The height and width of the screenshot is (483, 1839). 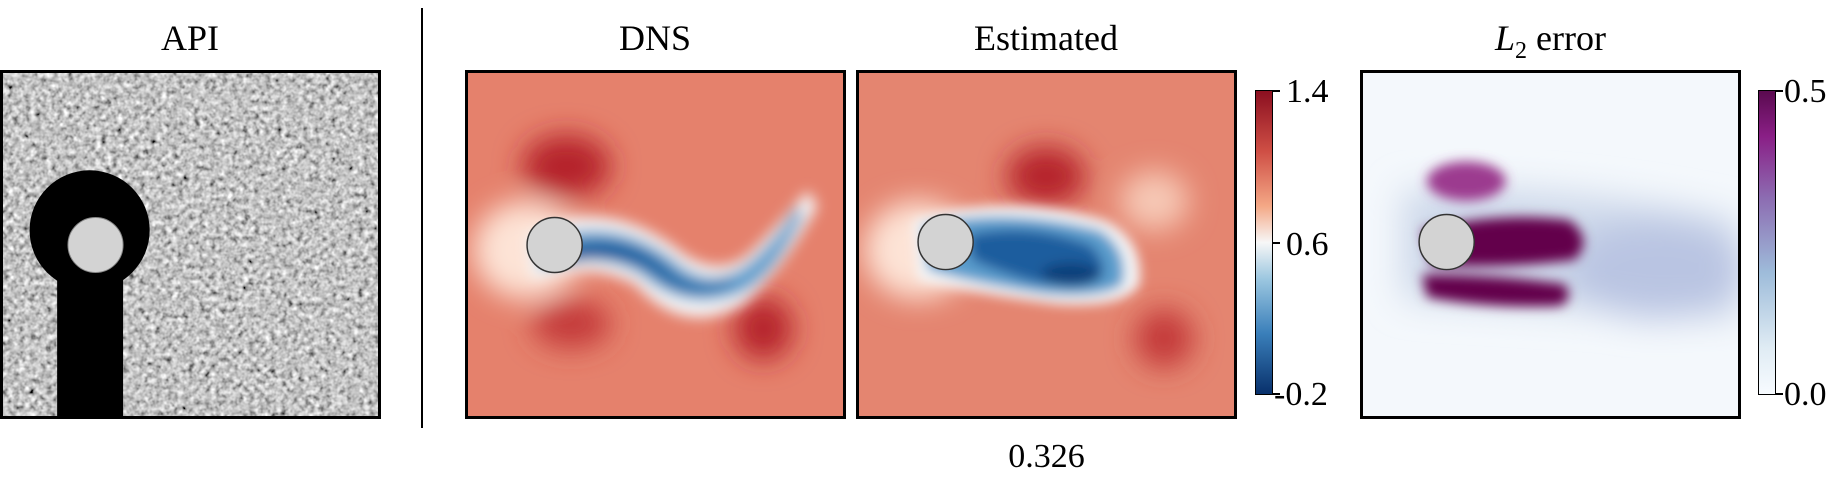 I want to click on dns-field, so click(x=655, y=244).